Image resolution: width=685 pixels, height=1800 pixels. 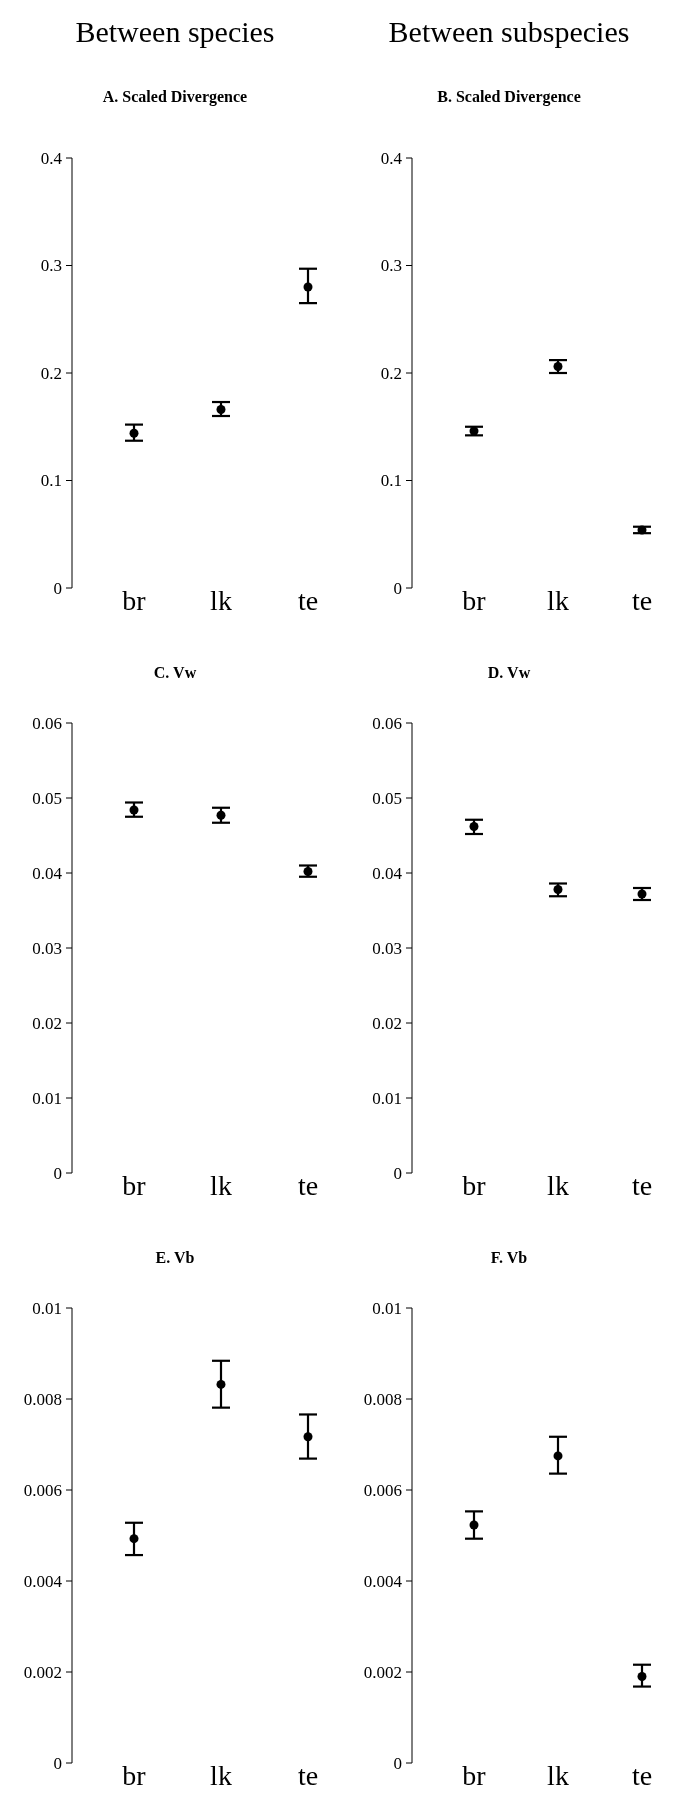 What do you see at coordinates (175, 672) in the screenshot?
I see `chart-title: C. Vw` at bounding box center [175, 672].